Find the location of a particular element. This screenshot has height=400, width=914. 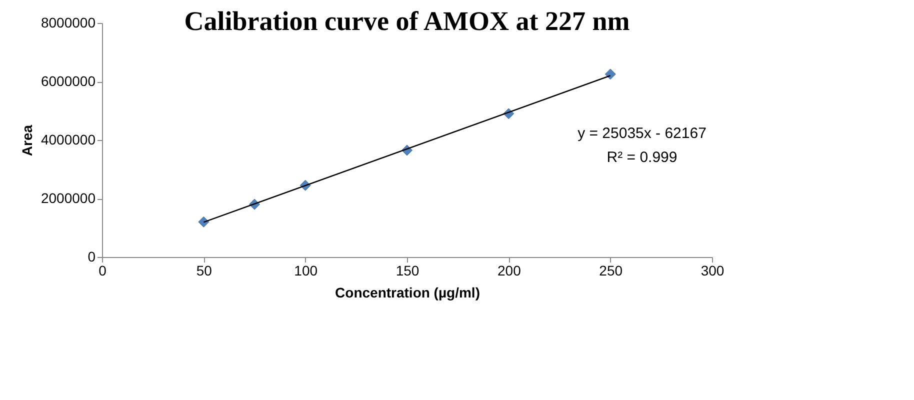

x-tick-label: 50 is located at coordinates (204, 270).